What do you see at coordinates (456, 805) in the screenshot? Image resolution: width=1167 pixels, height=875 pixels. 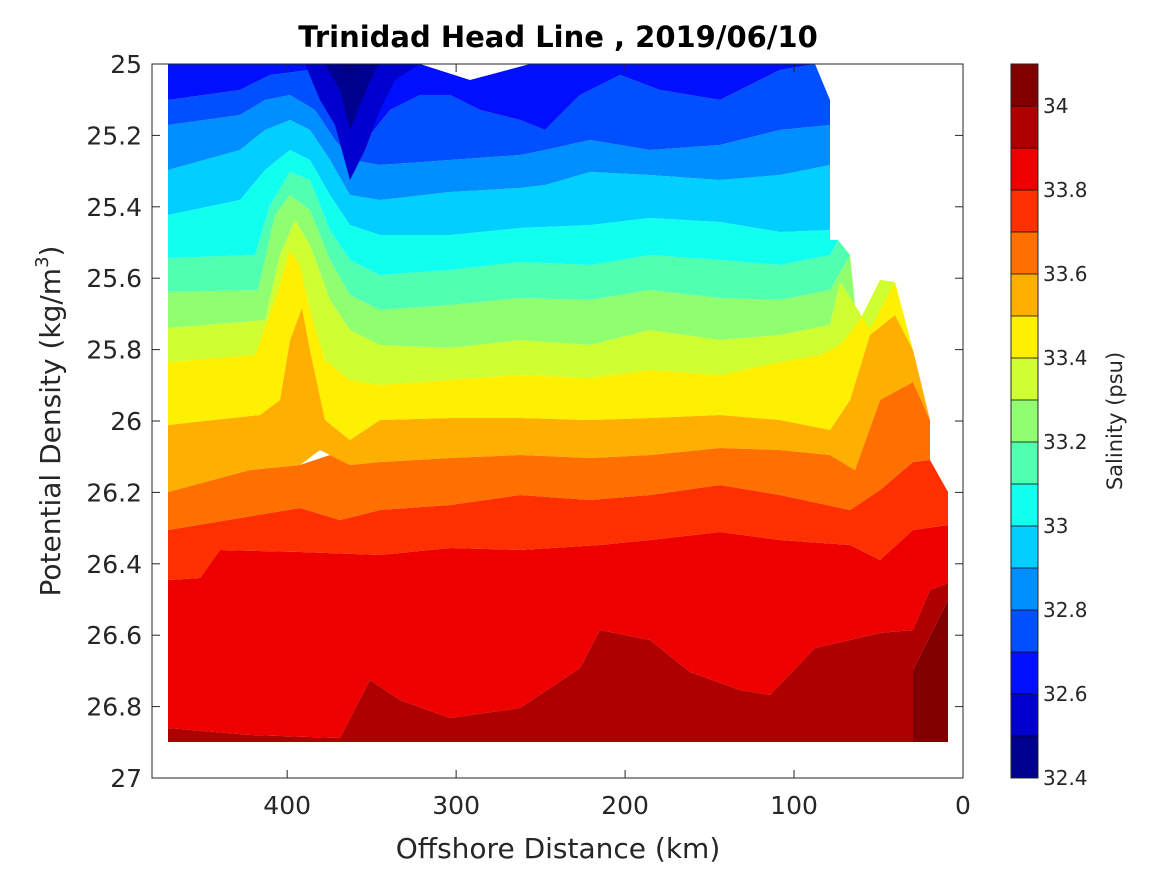 I see `x-tick-label: 300` at bounding box center [456, 805].